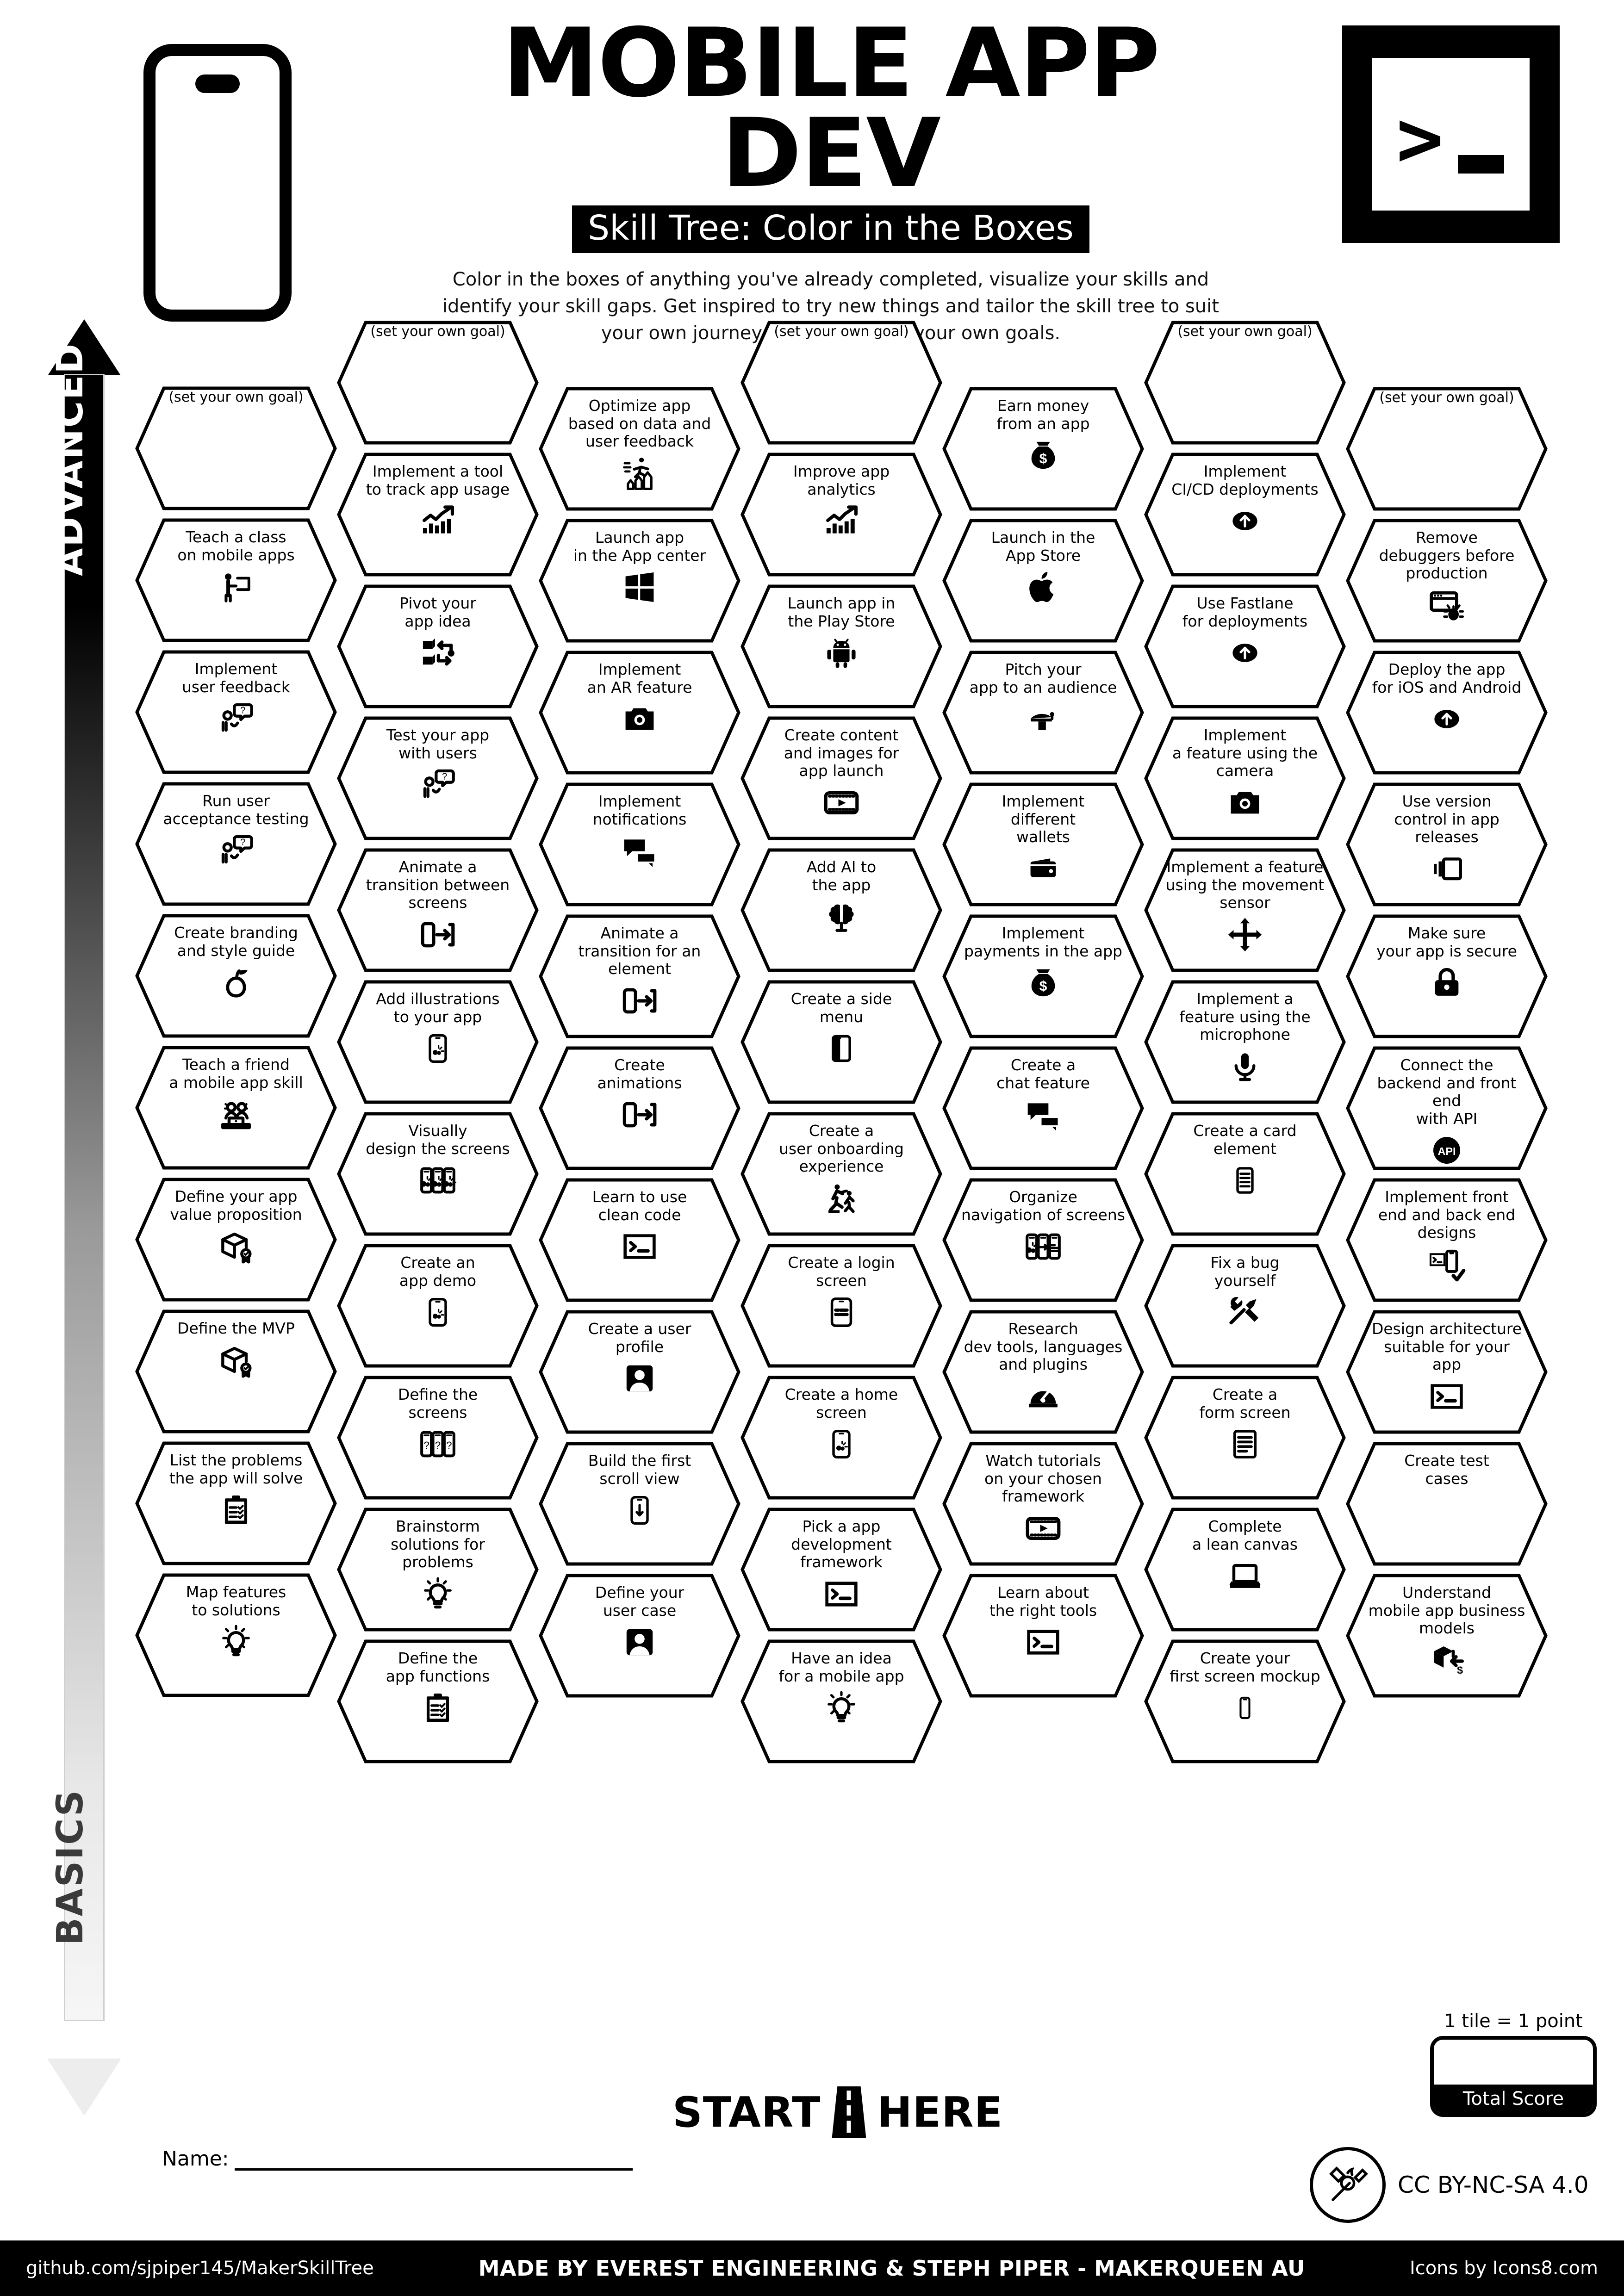 The image size is (1624, 2296). I want to click on skill-tile: Add AI to the app, so click(841, 910).